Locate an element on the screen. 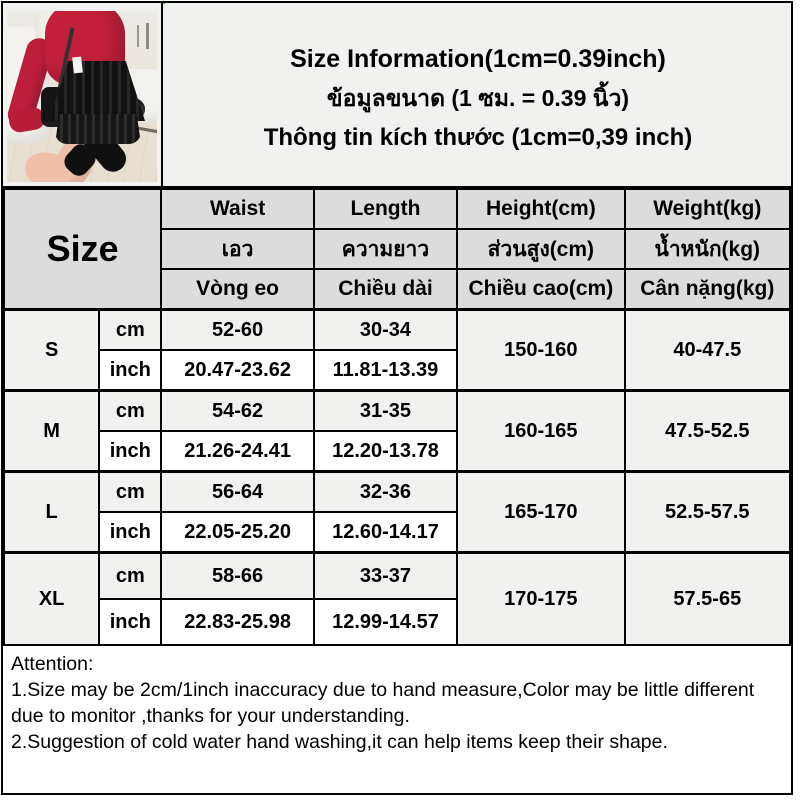 Image resolution: width=800 pixels, height=800 pixels. table-row-m-cm: M cm 54-62 31-35 160-165 47.5-52.5 is located at coordinates (397, 431).